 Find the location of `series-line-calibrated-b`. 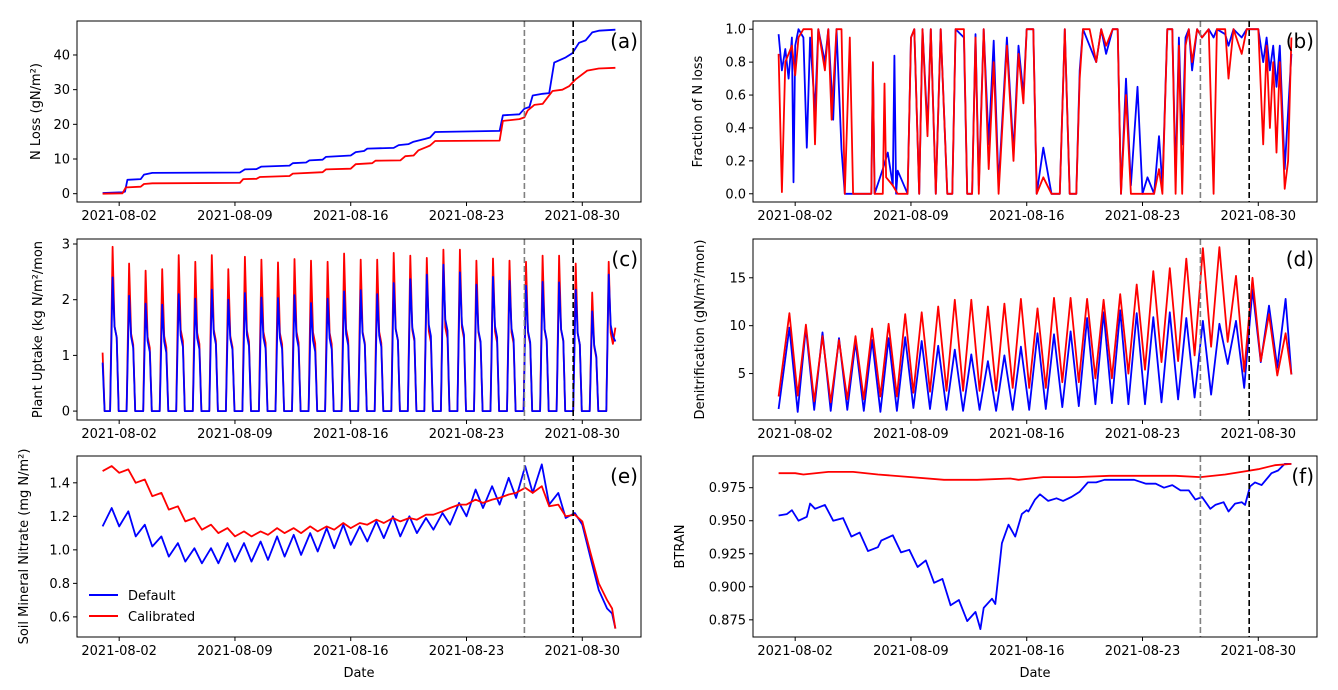

series-line-calibrated-b is located at coordinates (1035, 111).